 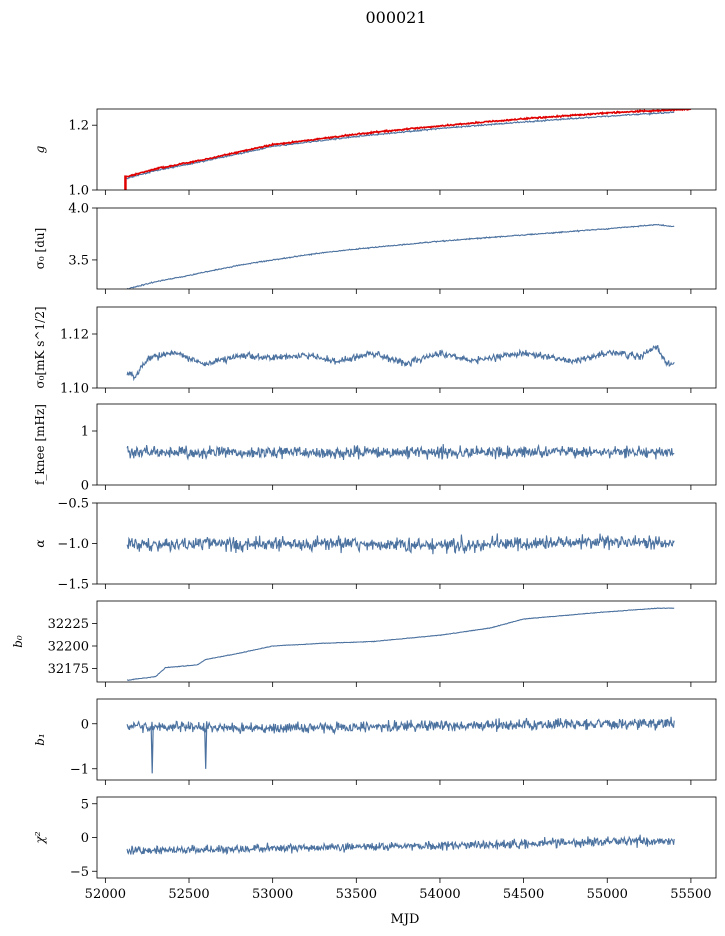 I want to click on y-tick-label-g: 1.0, so click(x=78, y=191).